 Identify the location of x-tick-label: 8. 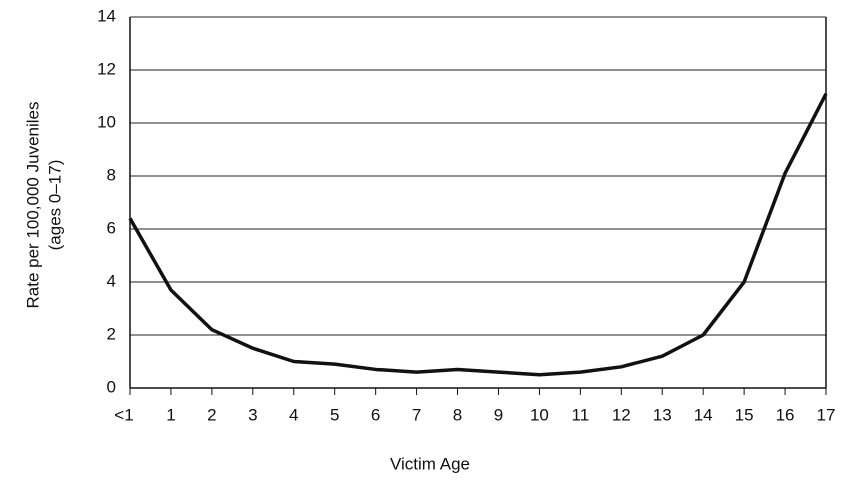
(457, 414).